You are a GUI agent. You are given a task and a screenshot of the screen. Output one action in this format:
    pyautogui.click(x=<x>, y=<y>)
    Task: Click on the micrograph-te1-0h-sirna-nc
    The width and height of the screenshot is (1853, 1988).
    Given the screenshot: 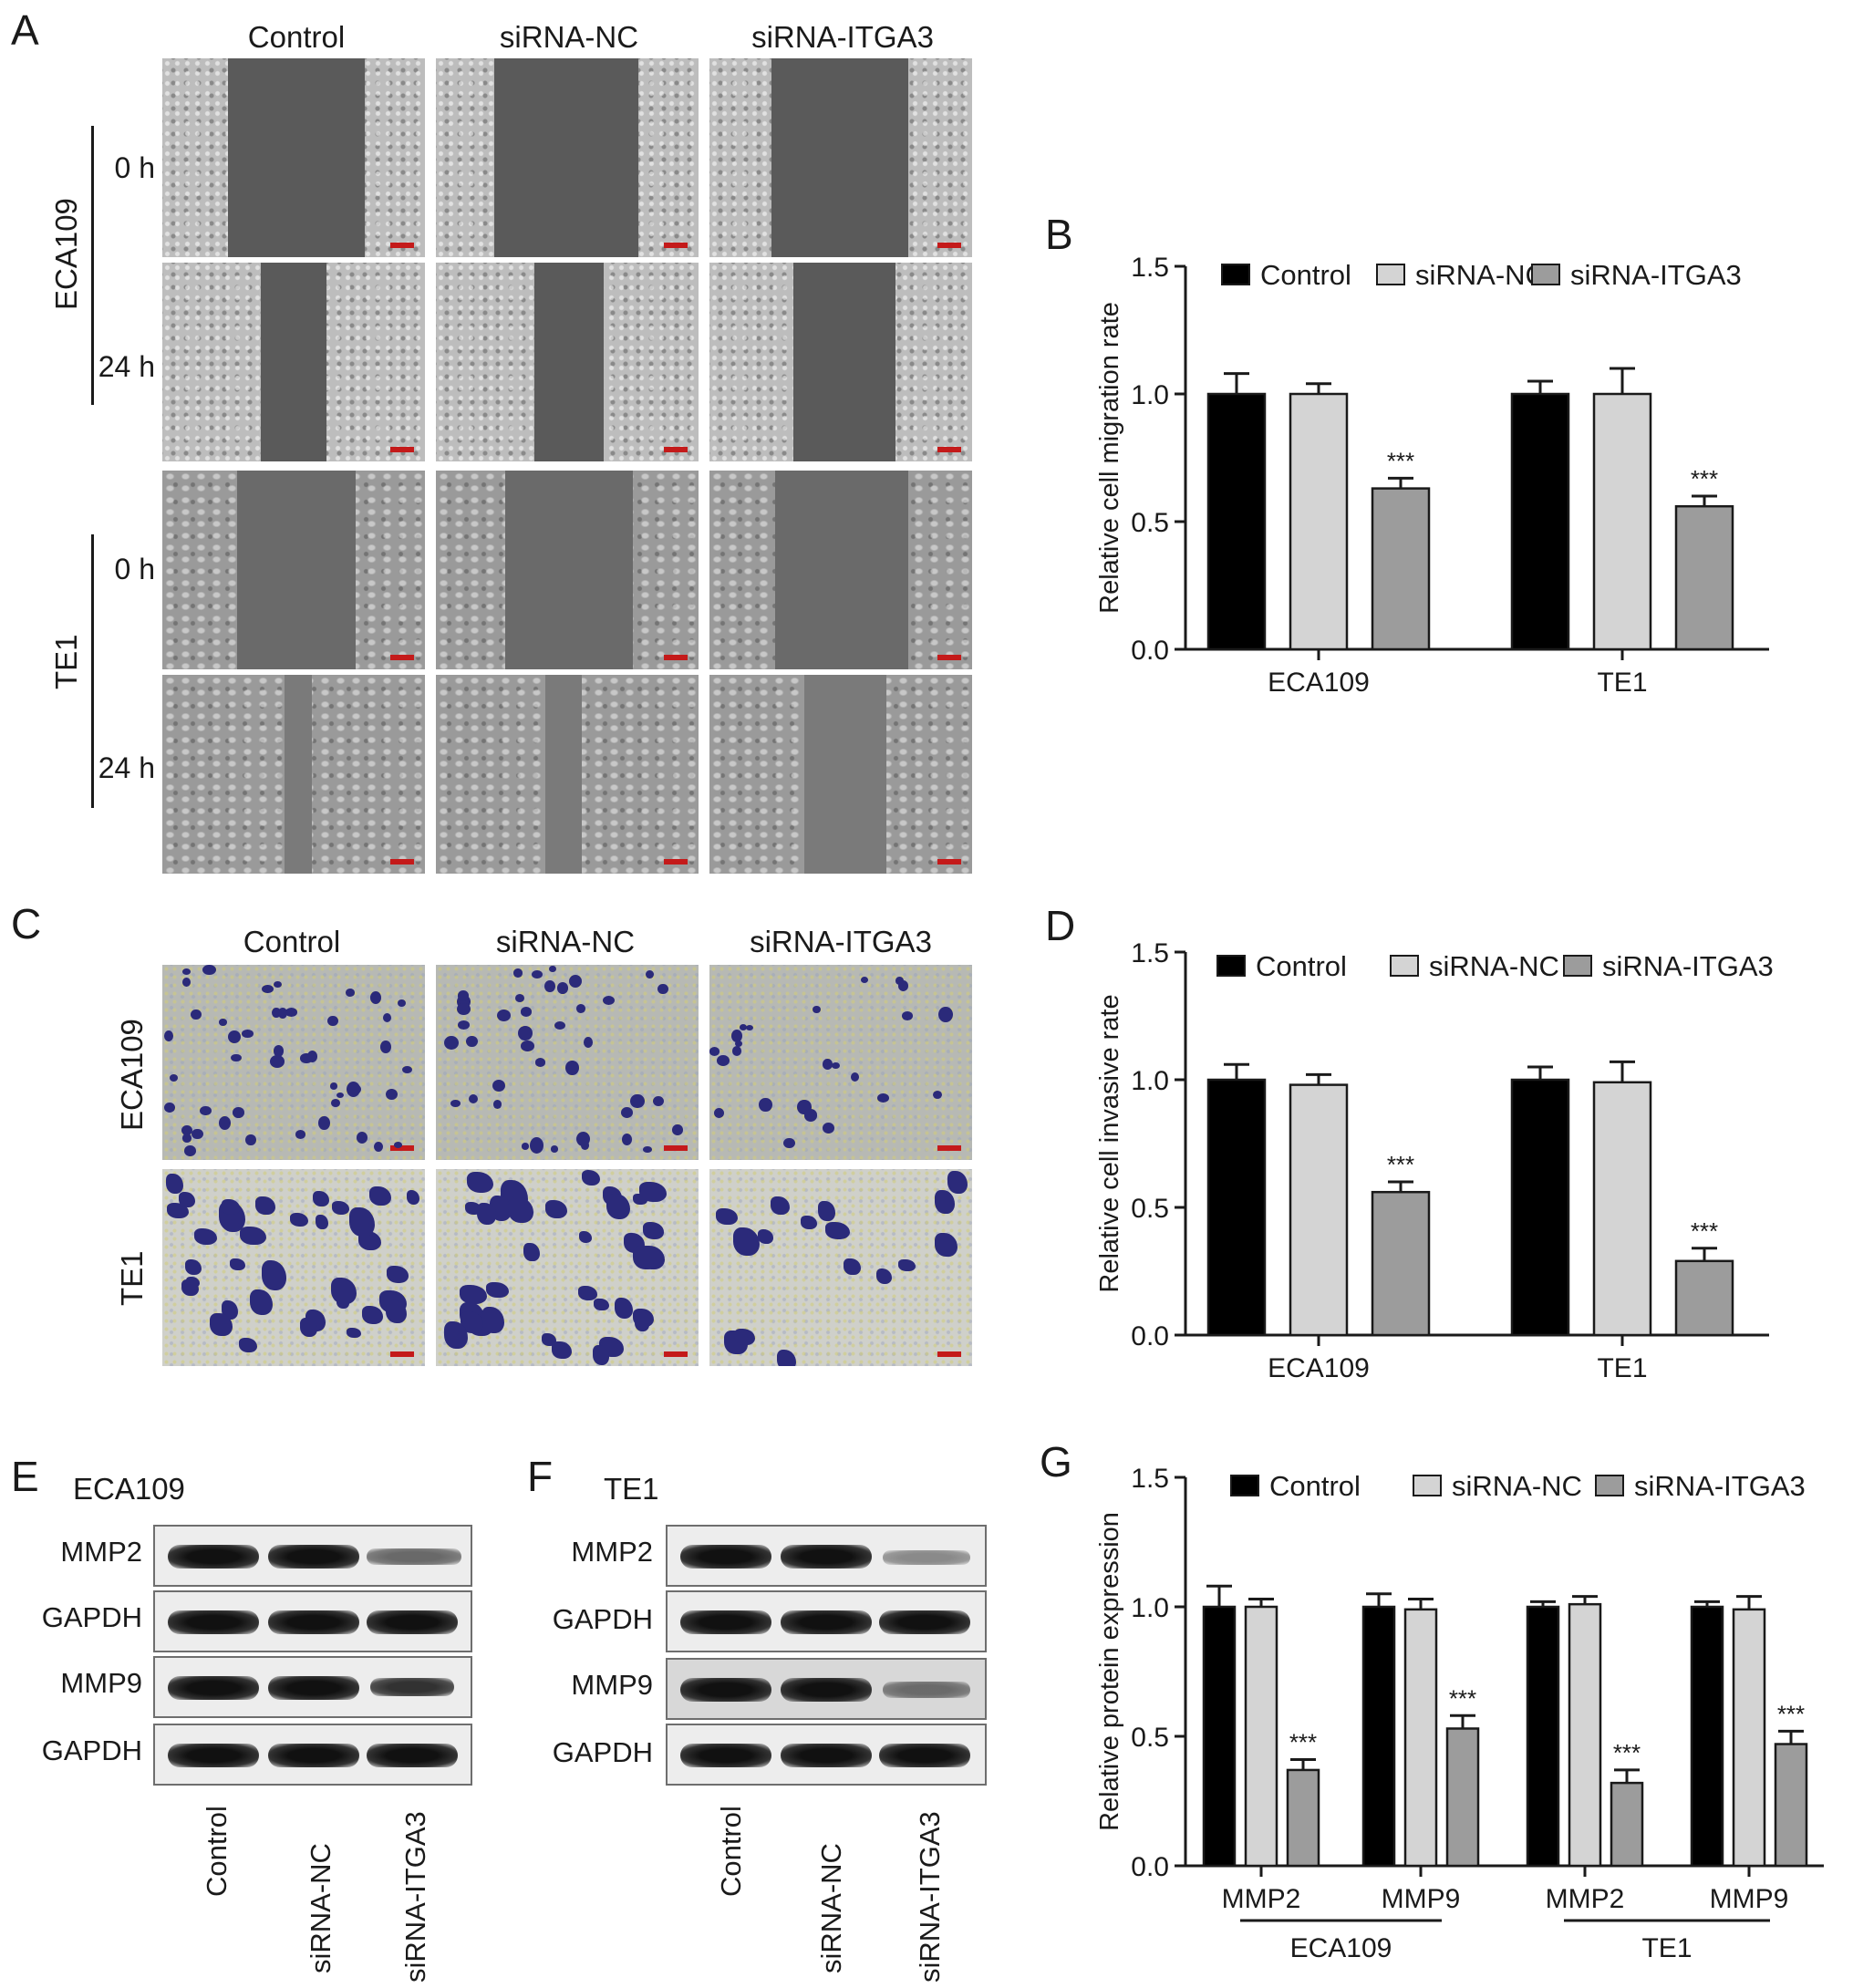 What is the action you would take?
    pyautogui.click(x=567, y=570)
    